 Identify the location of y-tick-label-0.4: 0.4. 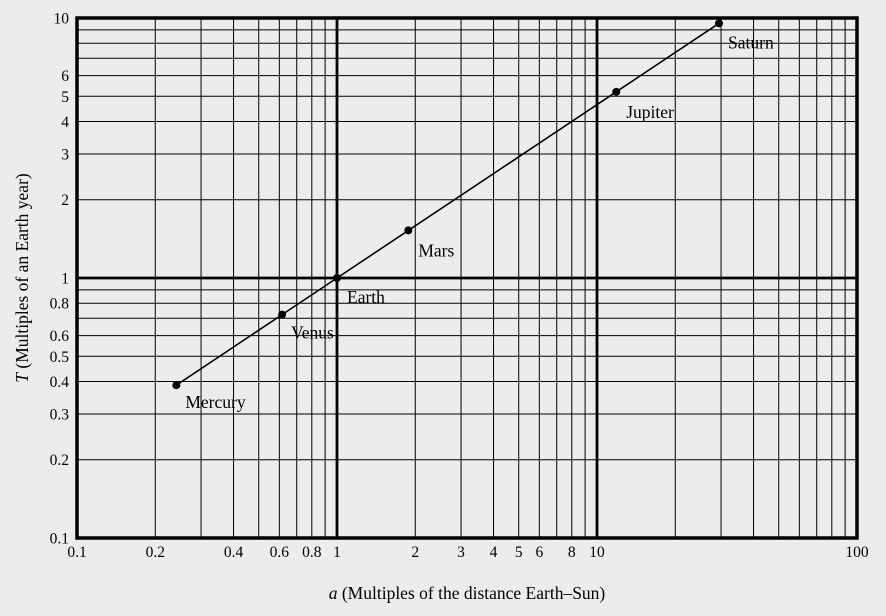
(60, 382).